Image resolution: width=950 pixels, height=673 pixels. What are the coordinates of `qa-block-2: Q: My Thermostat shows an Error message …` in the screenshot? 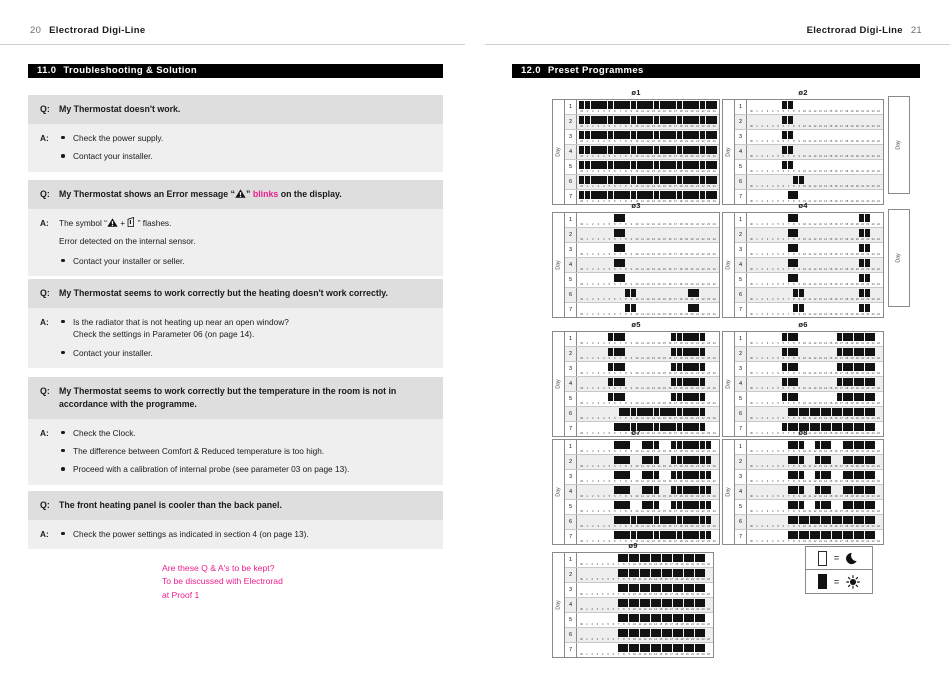 It's located at (235, 228).